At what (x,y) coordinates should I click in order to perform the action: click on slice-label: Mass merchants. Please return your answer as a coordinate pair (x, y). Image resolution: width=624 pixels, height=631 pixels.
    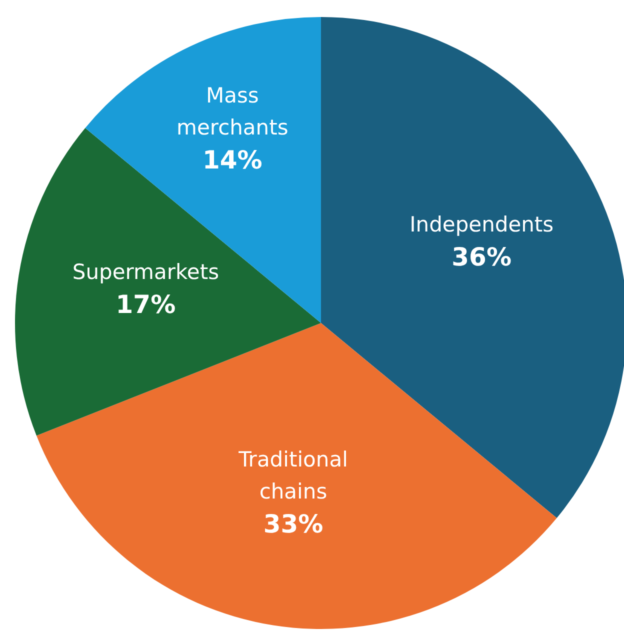
    Looking at the image, I should click on (232, 112).